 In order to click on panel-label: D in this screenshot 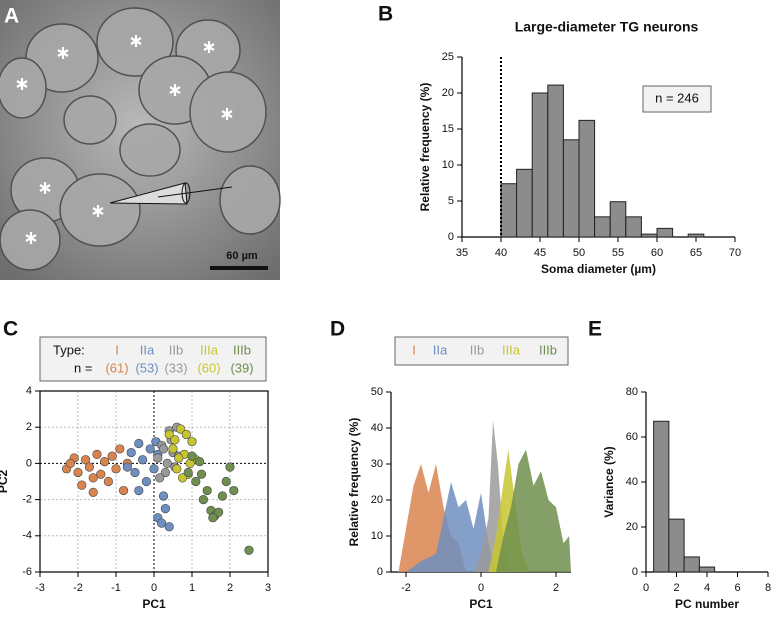, I will do `click(337, 329)`.